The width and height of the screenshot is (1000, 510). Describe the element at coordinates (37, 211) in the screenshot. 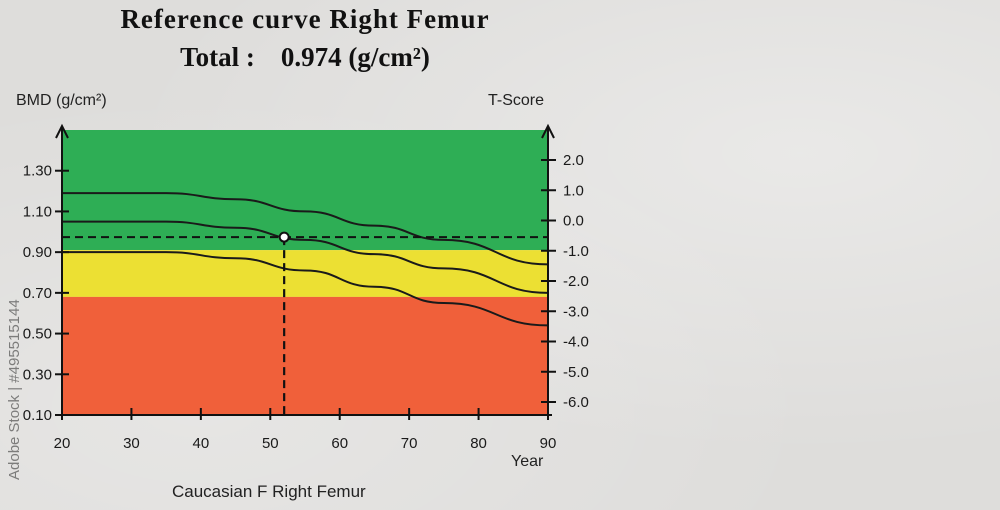

I see `y-tick-label: 1.10` at that location.